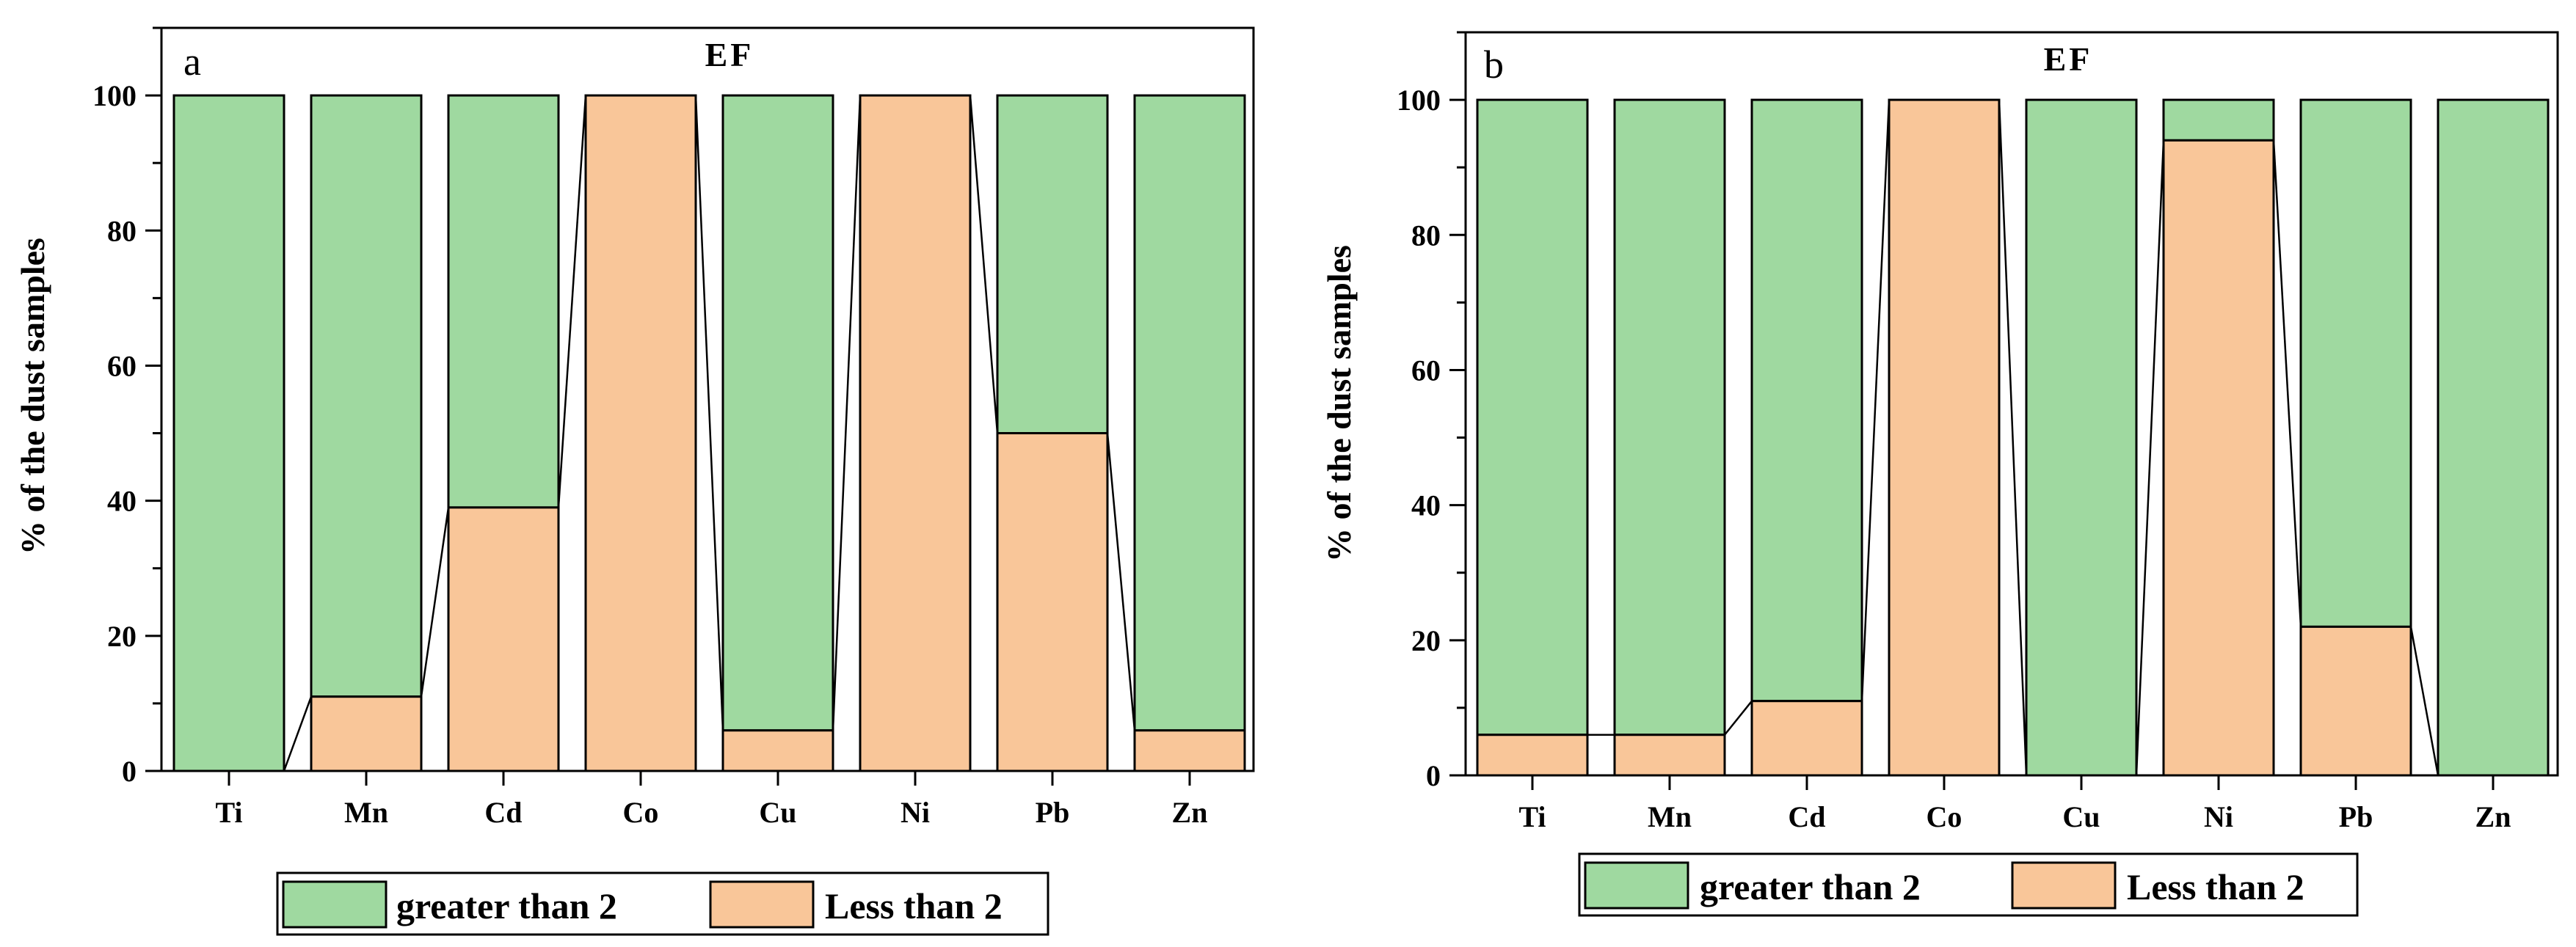 The width and height of the screenshot is (2576, 947). I want to click on legend-label-less-b: Less than 2, so click(2215, 886).